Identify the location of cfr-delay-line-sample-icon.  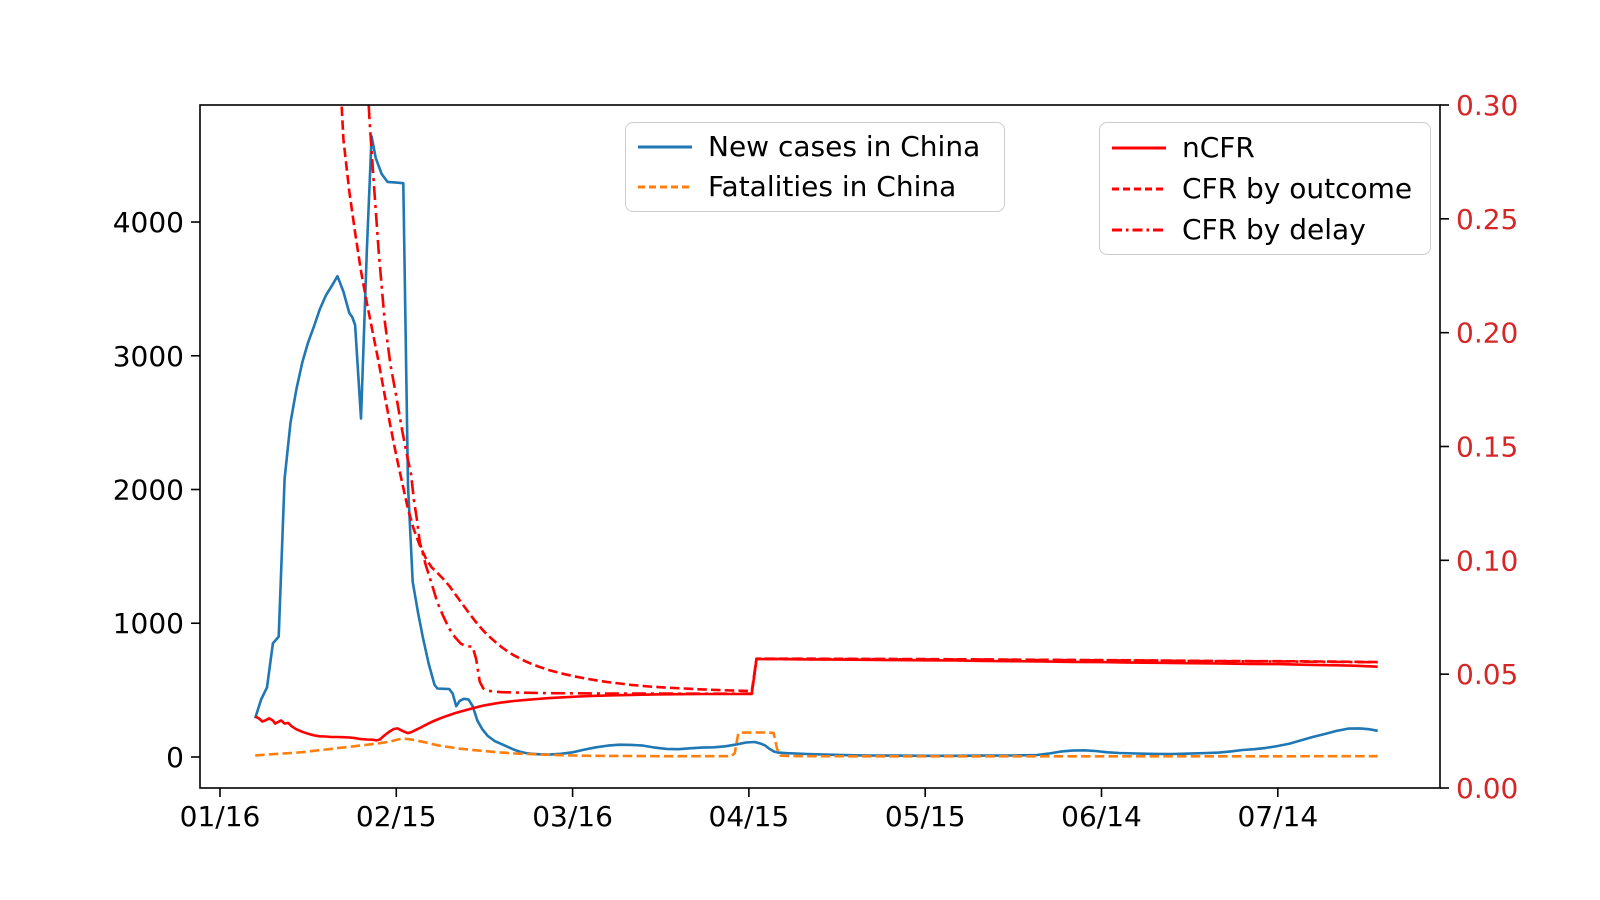
(1139, 229).